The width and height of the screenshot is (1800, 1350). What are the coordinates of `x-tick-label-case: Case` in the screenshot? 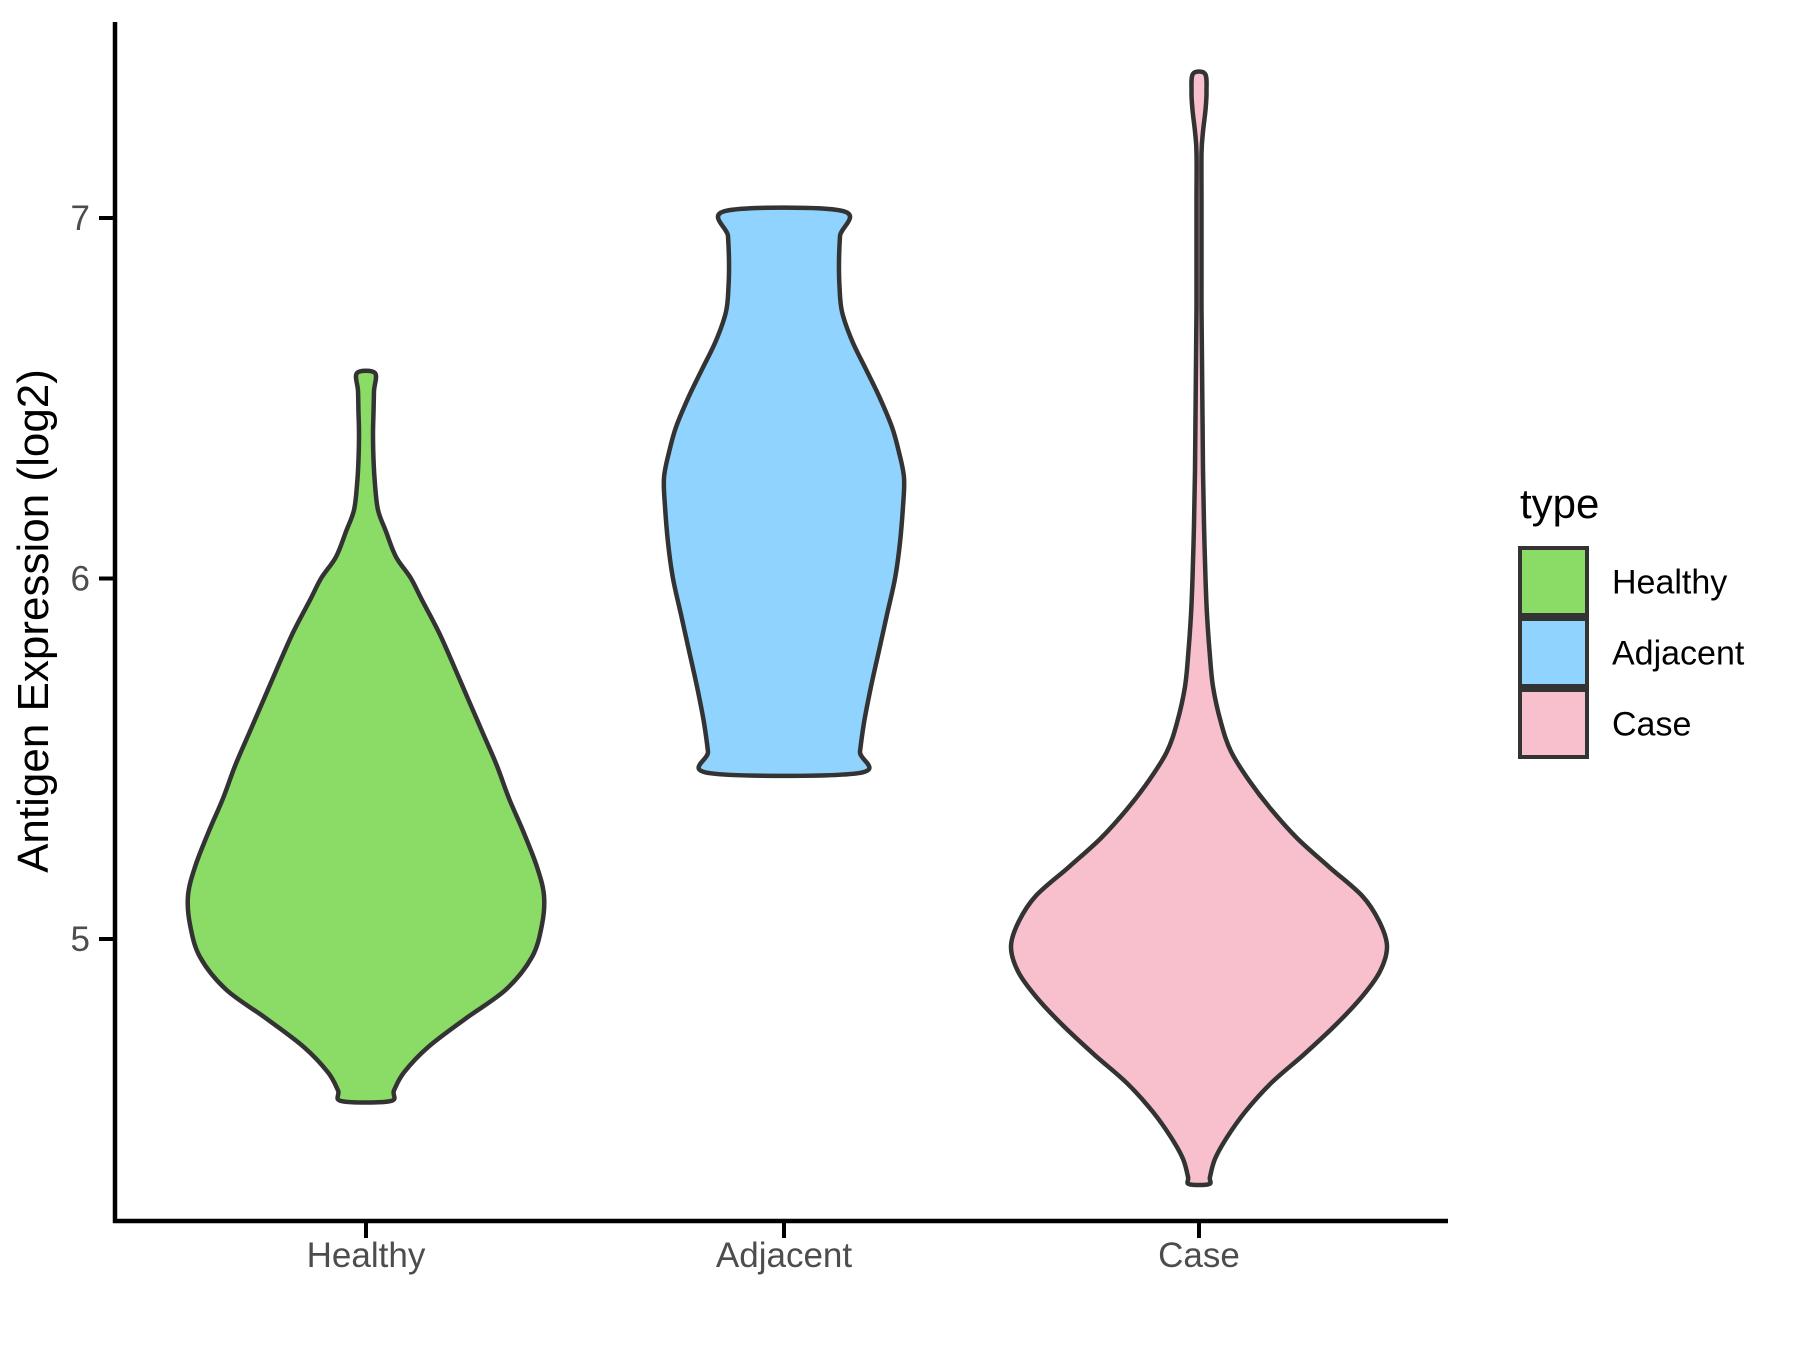 It's located at (1199, 1255).